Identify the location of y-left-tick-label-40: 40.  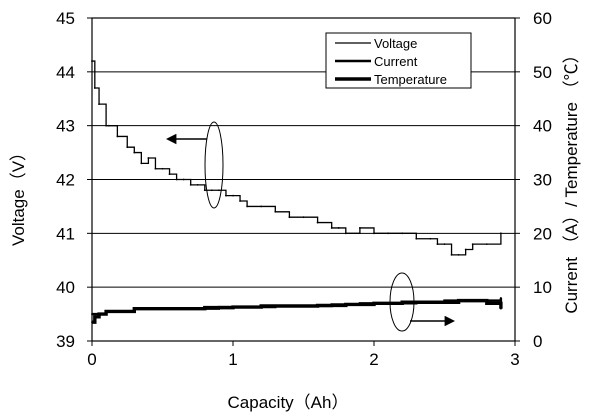
(65, 287).